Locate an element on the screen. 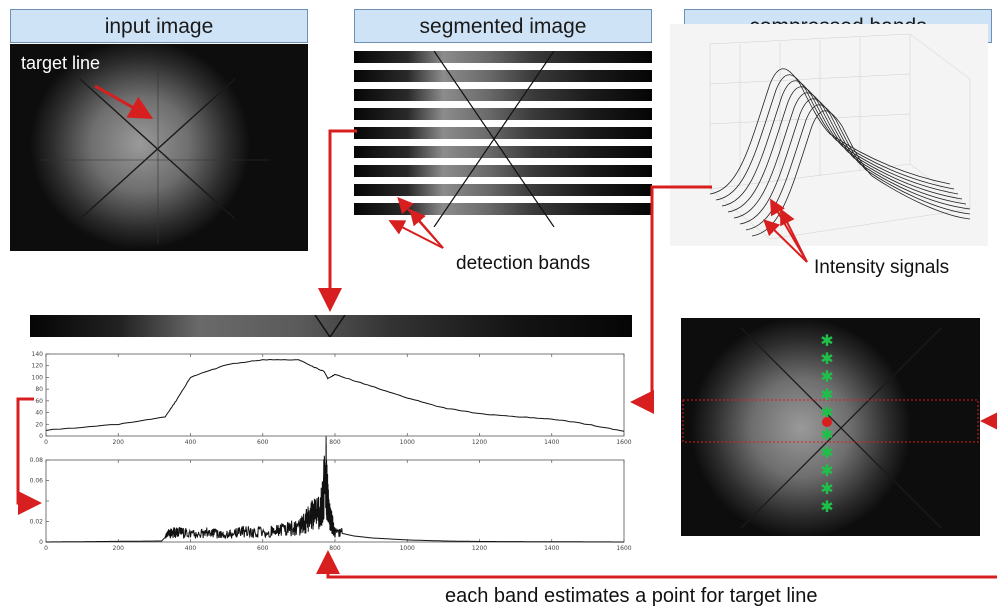 Image resolution: width=997 pixels, height=611 pixels. target-line-label: target line is located at coordinates (61, 63).